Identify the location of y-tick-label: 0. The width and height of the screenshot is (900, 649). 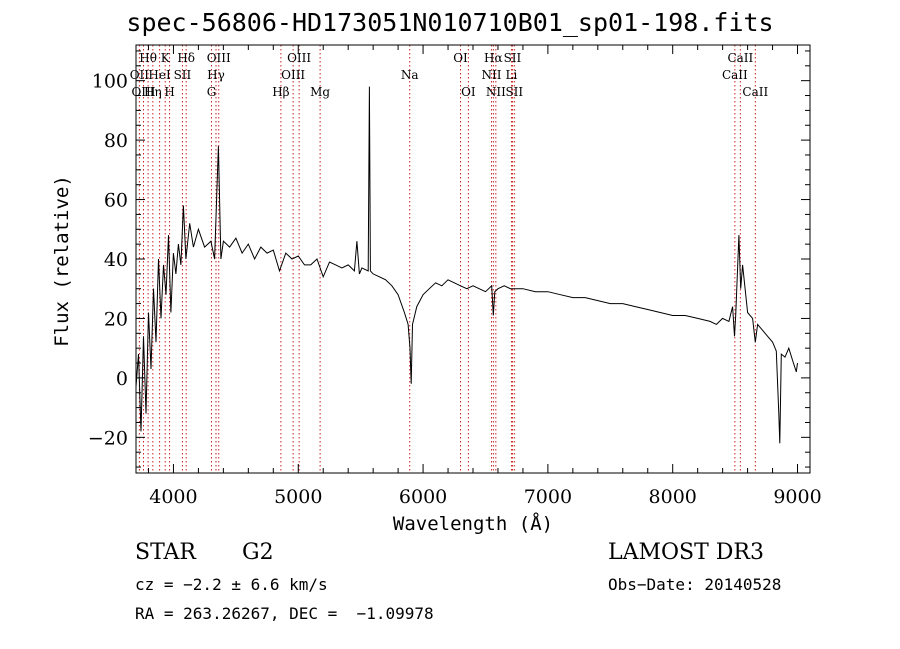
(122, 379).